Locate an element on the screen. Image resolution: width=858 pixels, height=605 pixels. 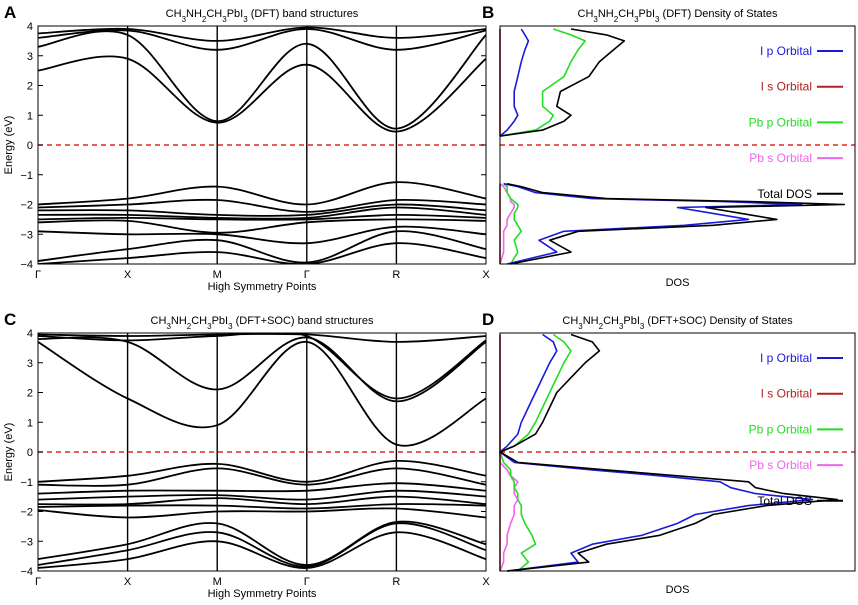
panel-a-ytick-label: −3 is located at coordinates (26, 235).